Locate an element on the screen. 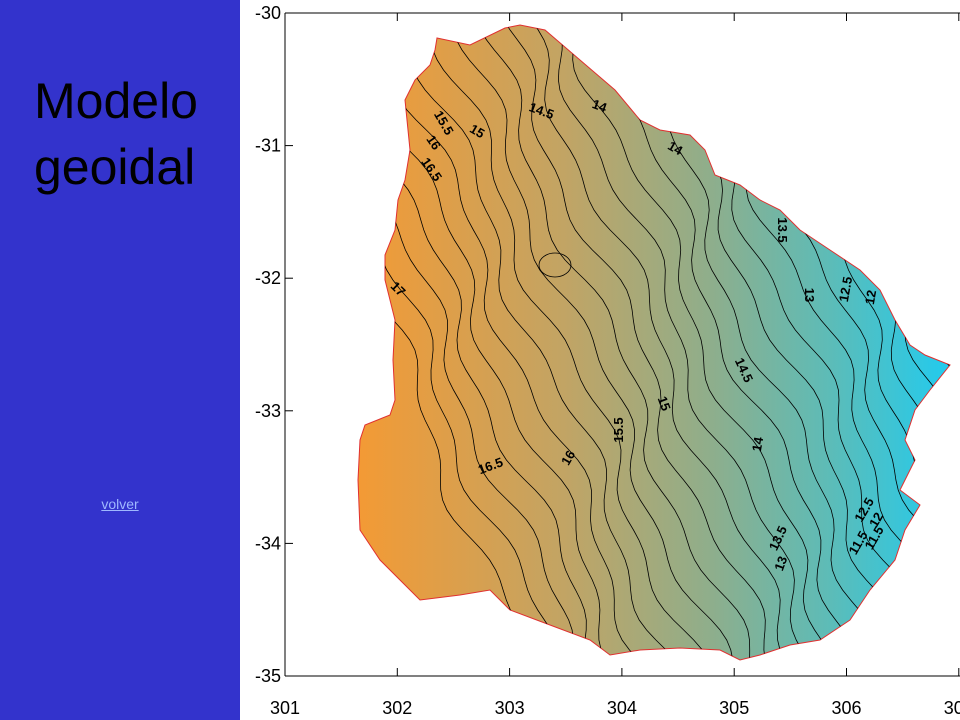 The height and width of the screenshot is (720, 960). x-tick-label: 301 is located at coordinates (285, 708).